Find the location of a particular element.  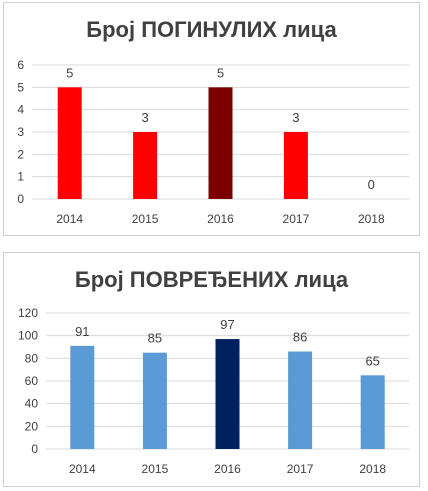

y-tick-label: 40 is located at coordinates (32, 404).